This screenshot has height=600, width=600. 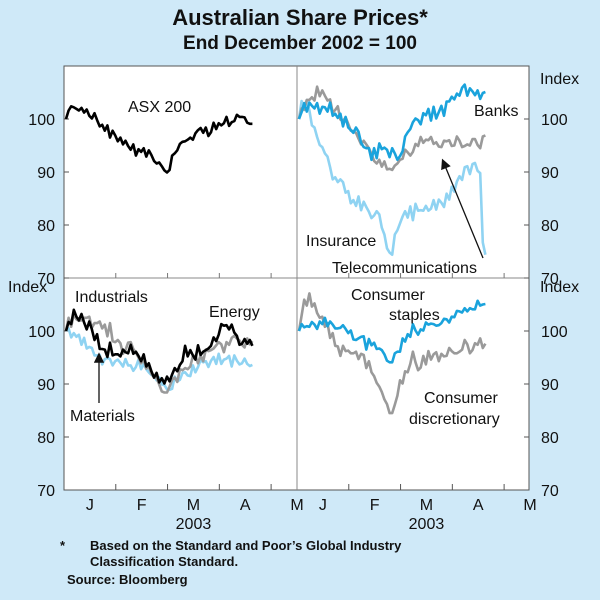 I want to click on y-axis-label-bottom-right: Index, so click(x=559, y=287).